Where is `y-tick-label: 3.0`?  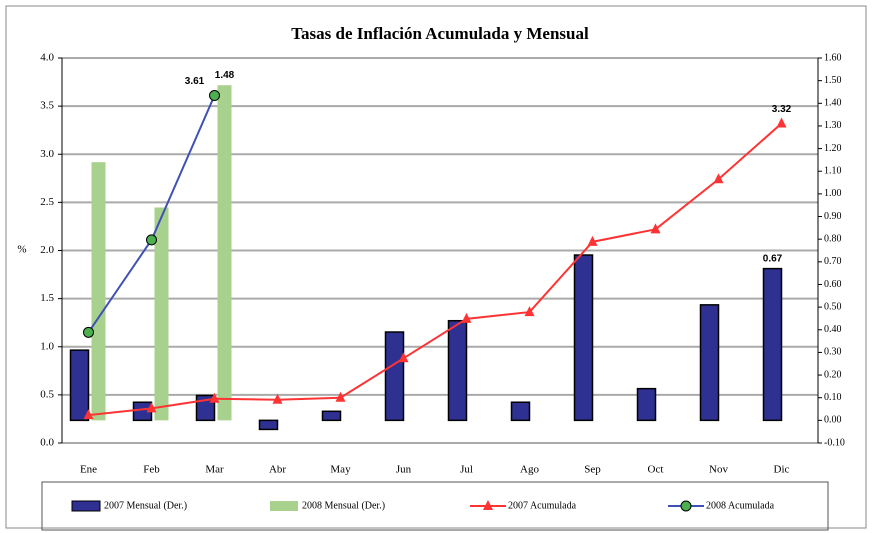 y-tick-label: 3.0 is located at coordinates (47, 154).